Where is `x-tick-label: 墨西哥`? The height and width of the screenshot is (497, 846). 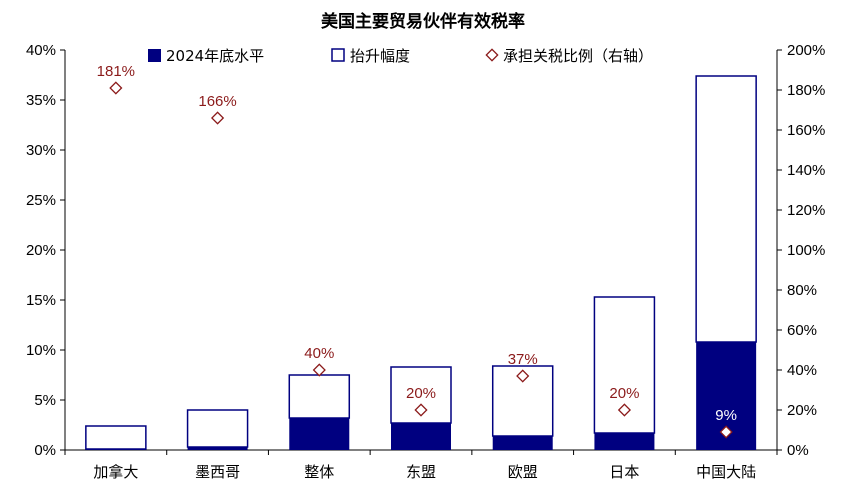 x-tick-label: 墨西哥 is located at coordinates (217, 472).